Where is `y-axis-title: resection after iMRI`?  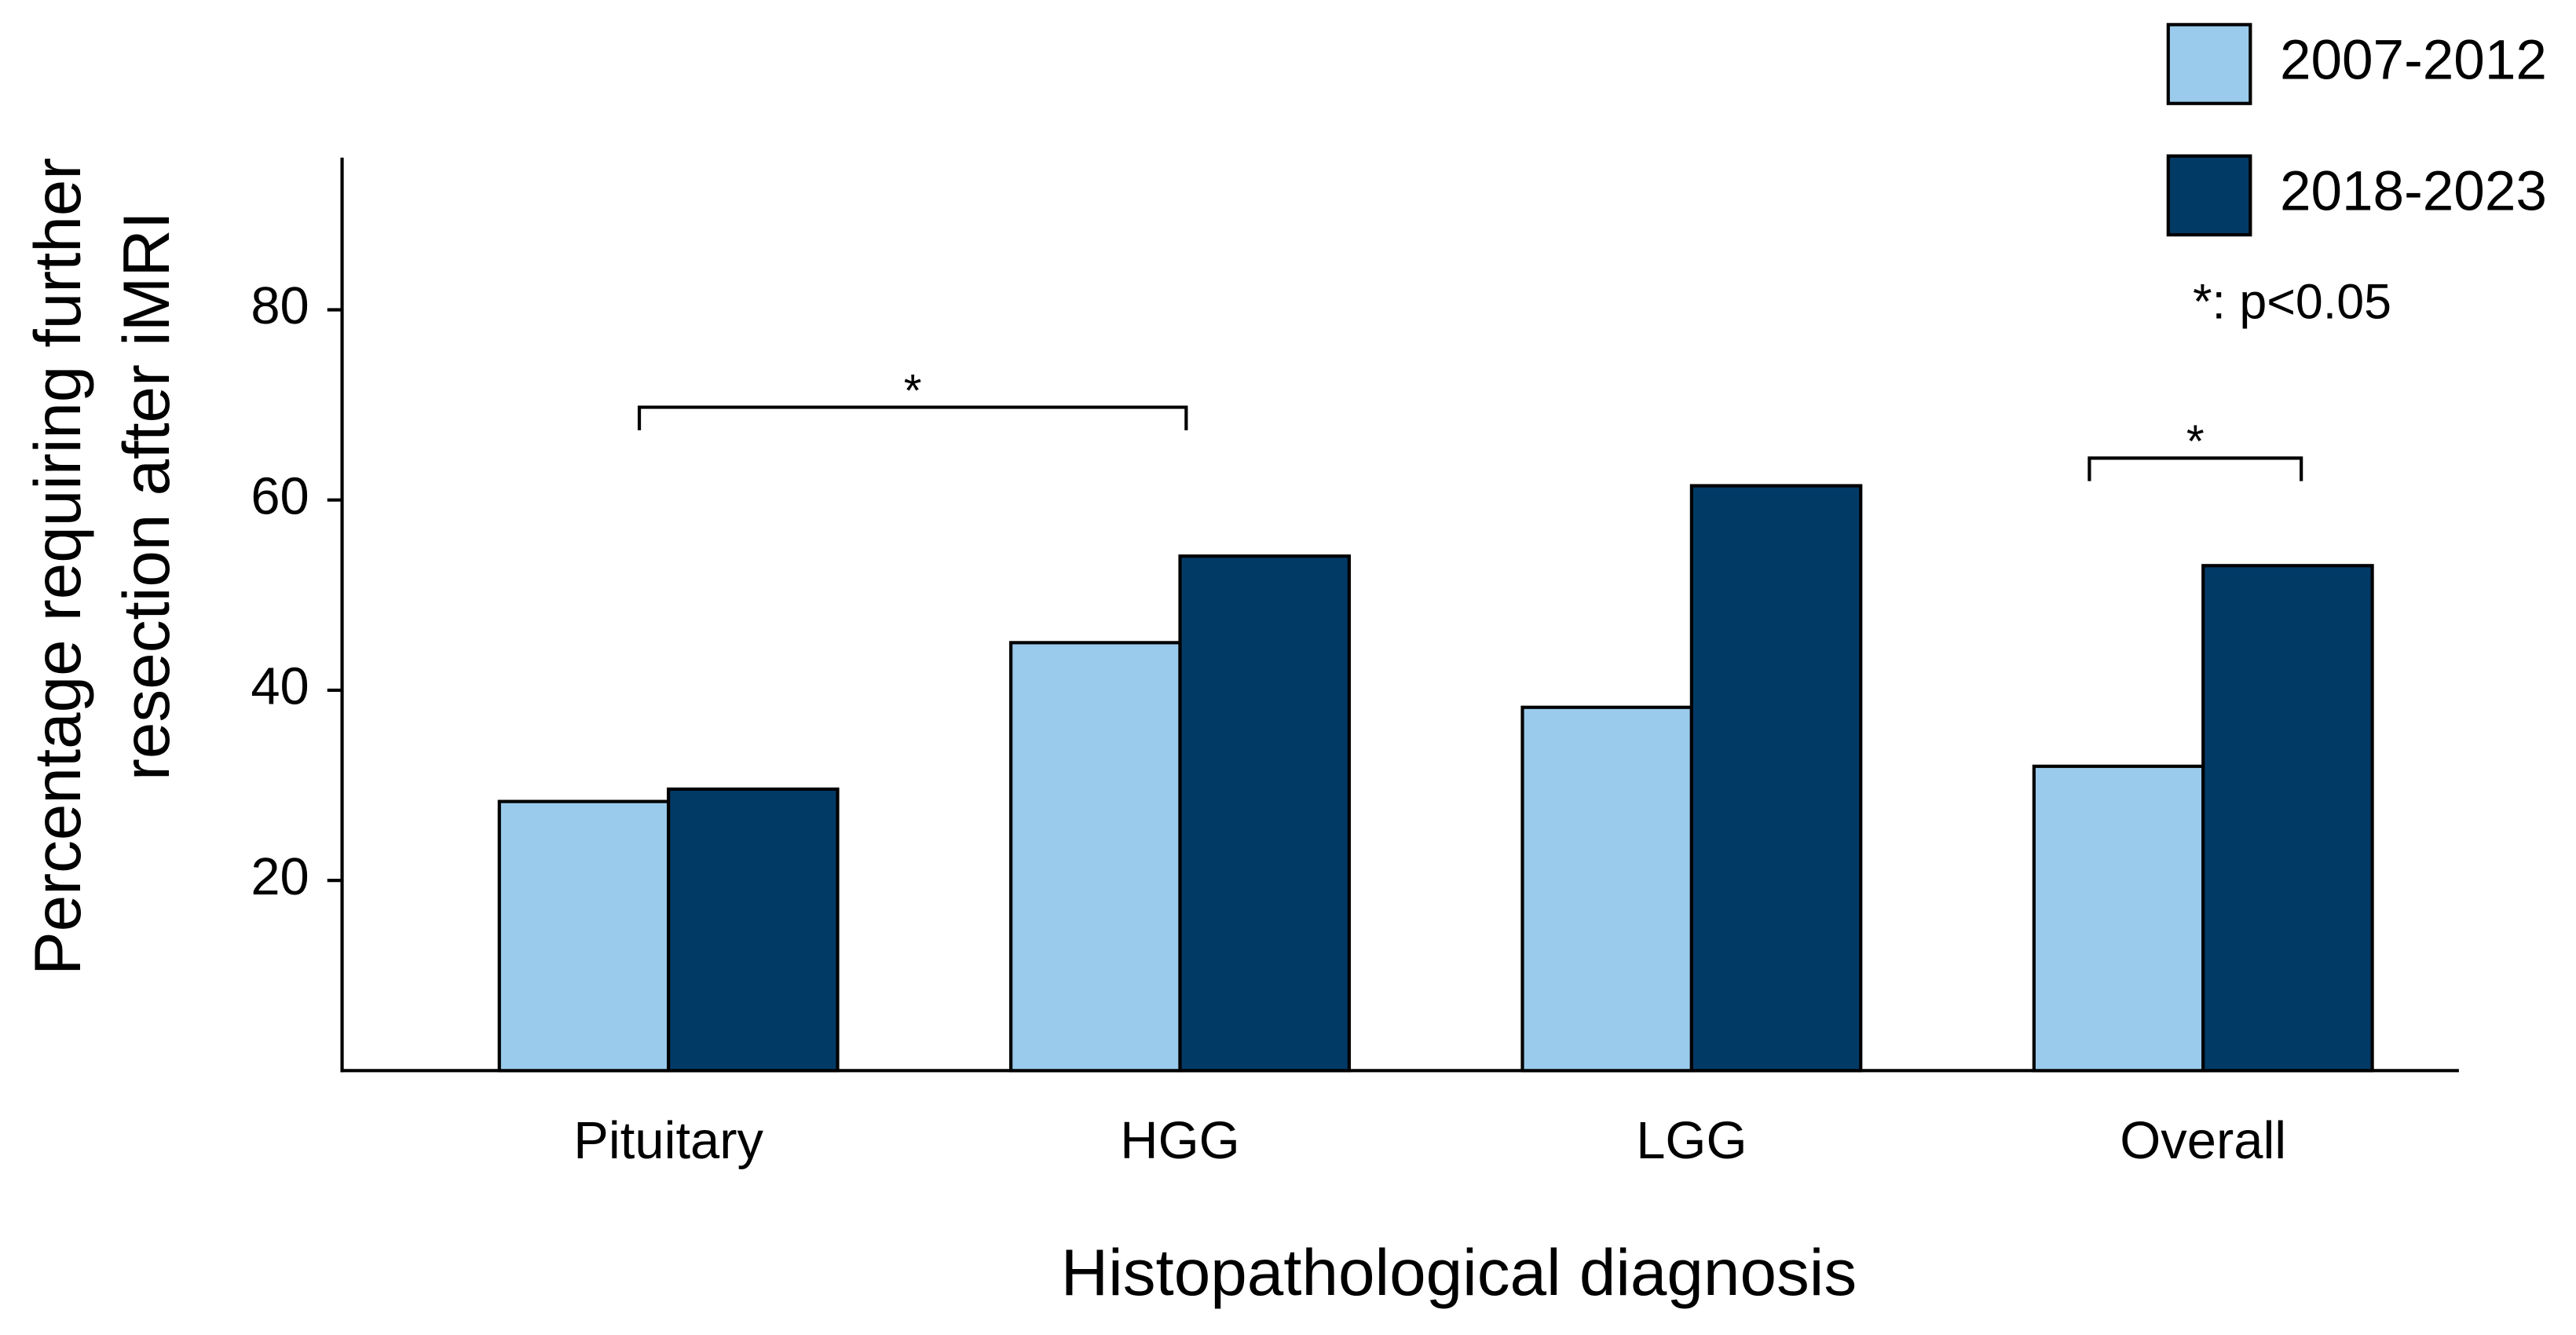
y-axis-title: resection after iMRI is located at coordinates (146, 496).